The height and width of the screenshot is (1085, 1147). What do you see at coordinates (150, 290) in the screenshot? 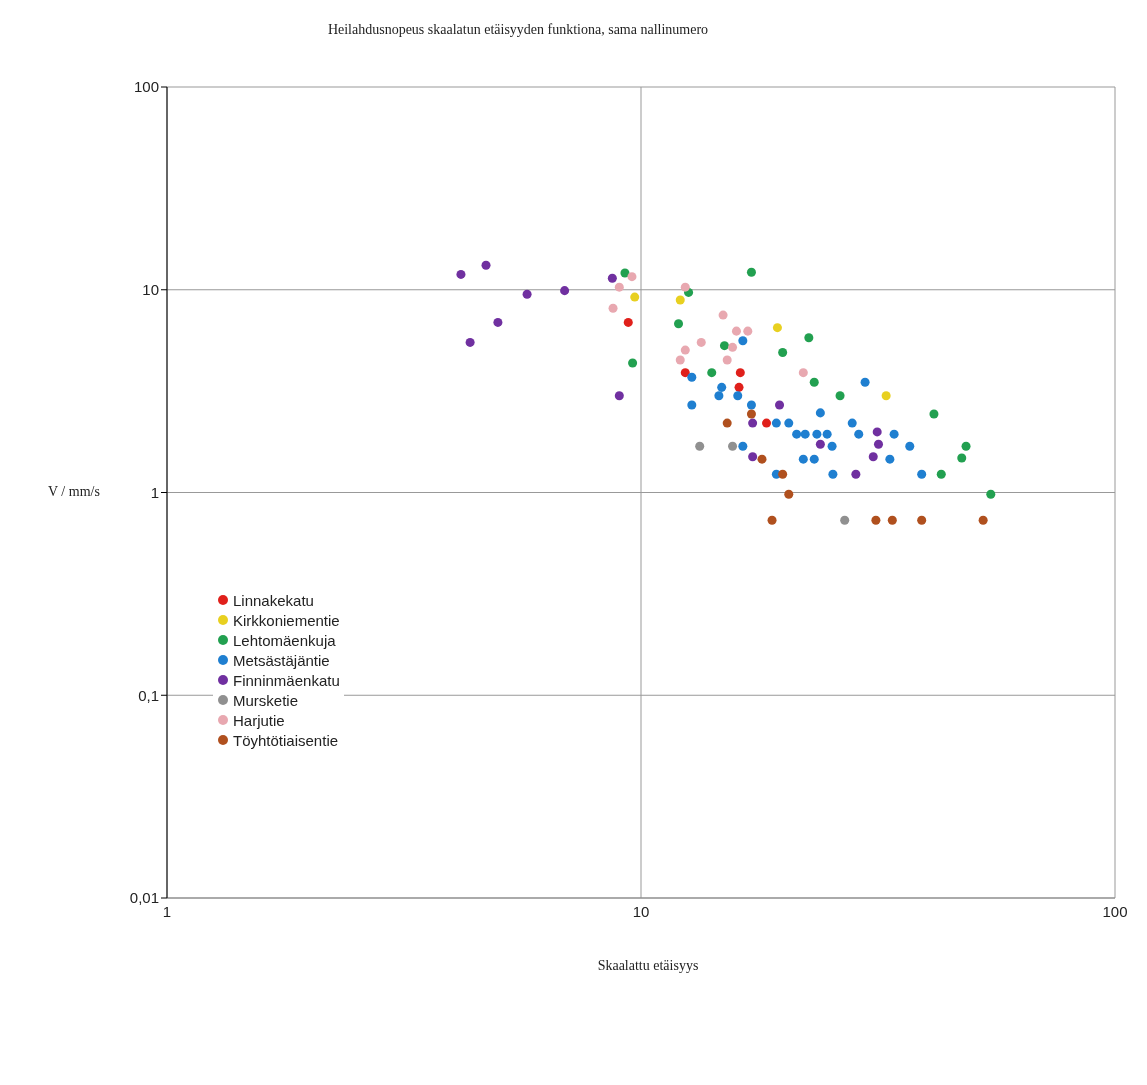
I see `y-tick-label: 10` at bounding box center [150, 290].